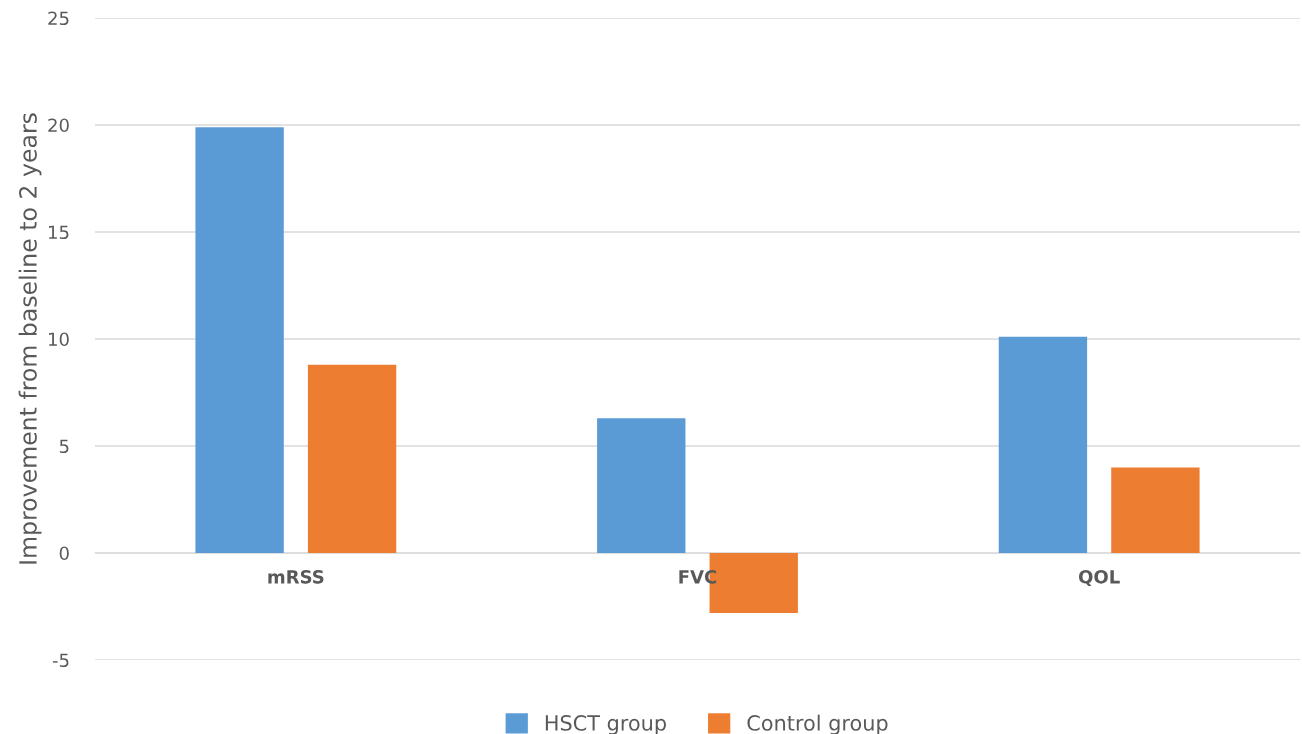 This screenshot has height=734, width=1302. I want to click on legend-label: HSCT group, so click(605, 724).